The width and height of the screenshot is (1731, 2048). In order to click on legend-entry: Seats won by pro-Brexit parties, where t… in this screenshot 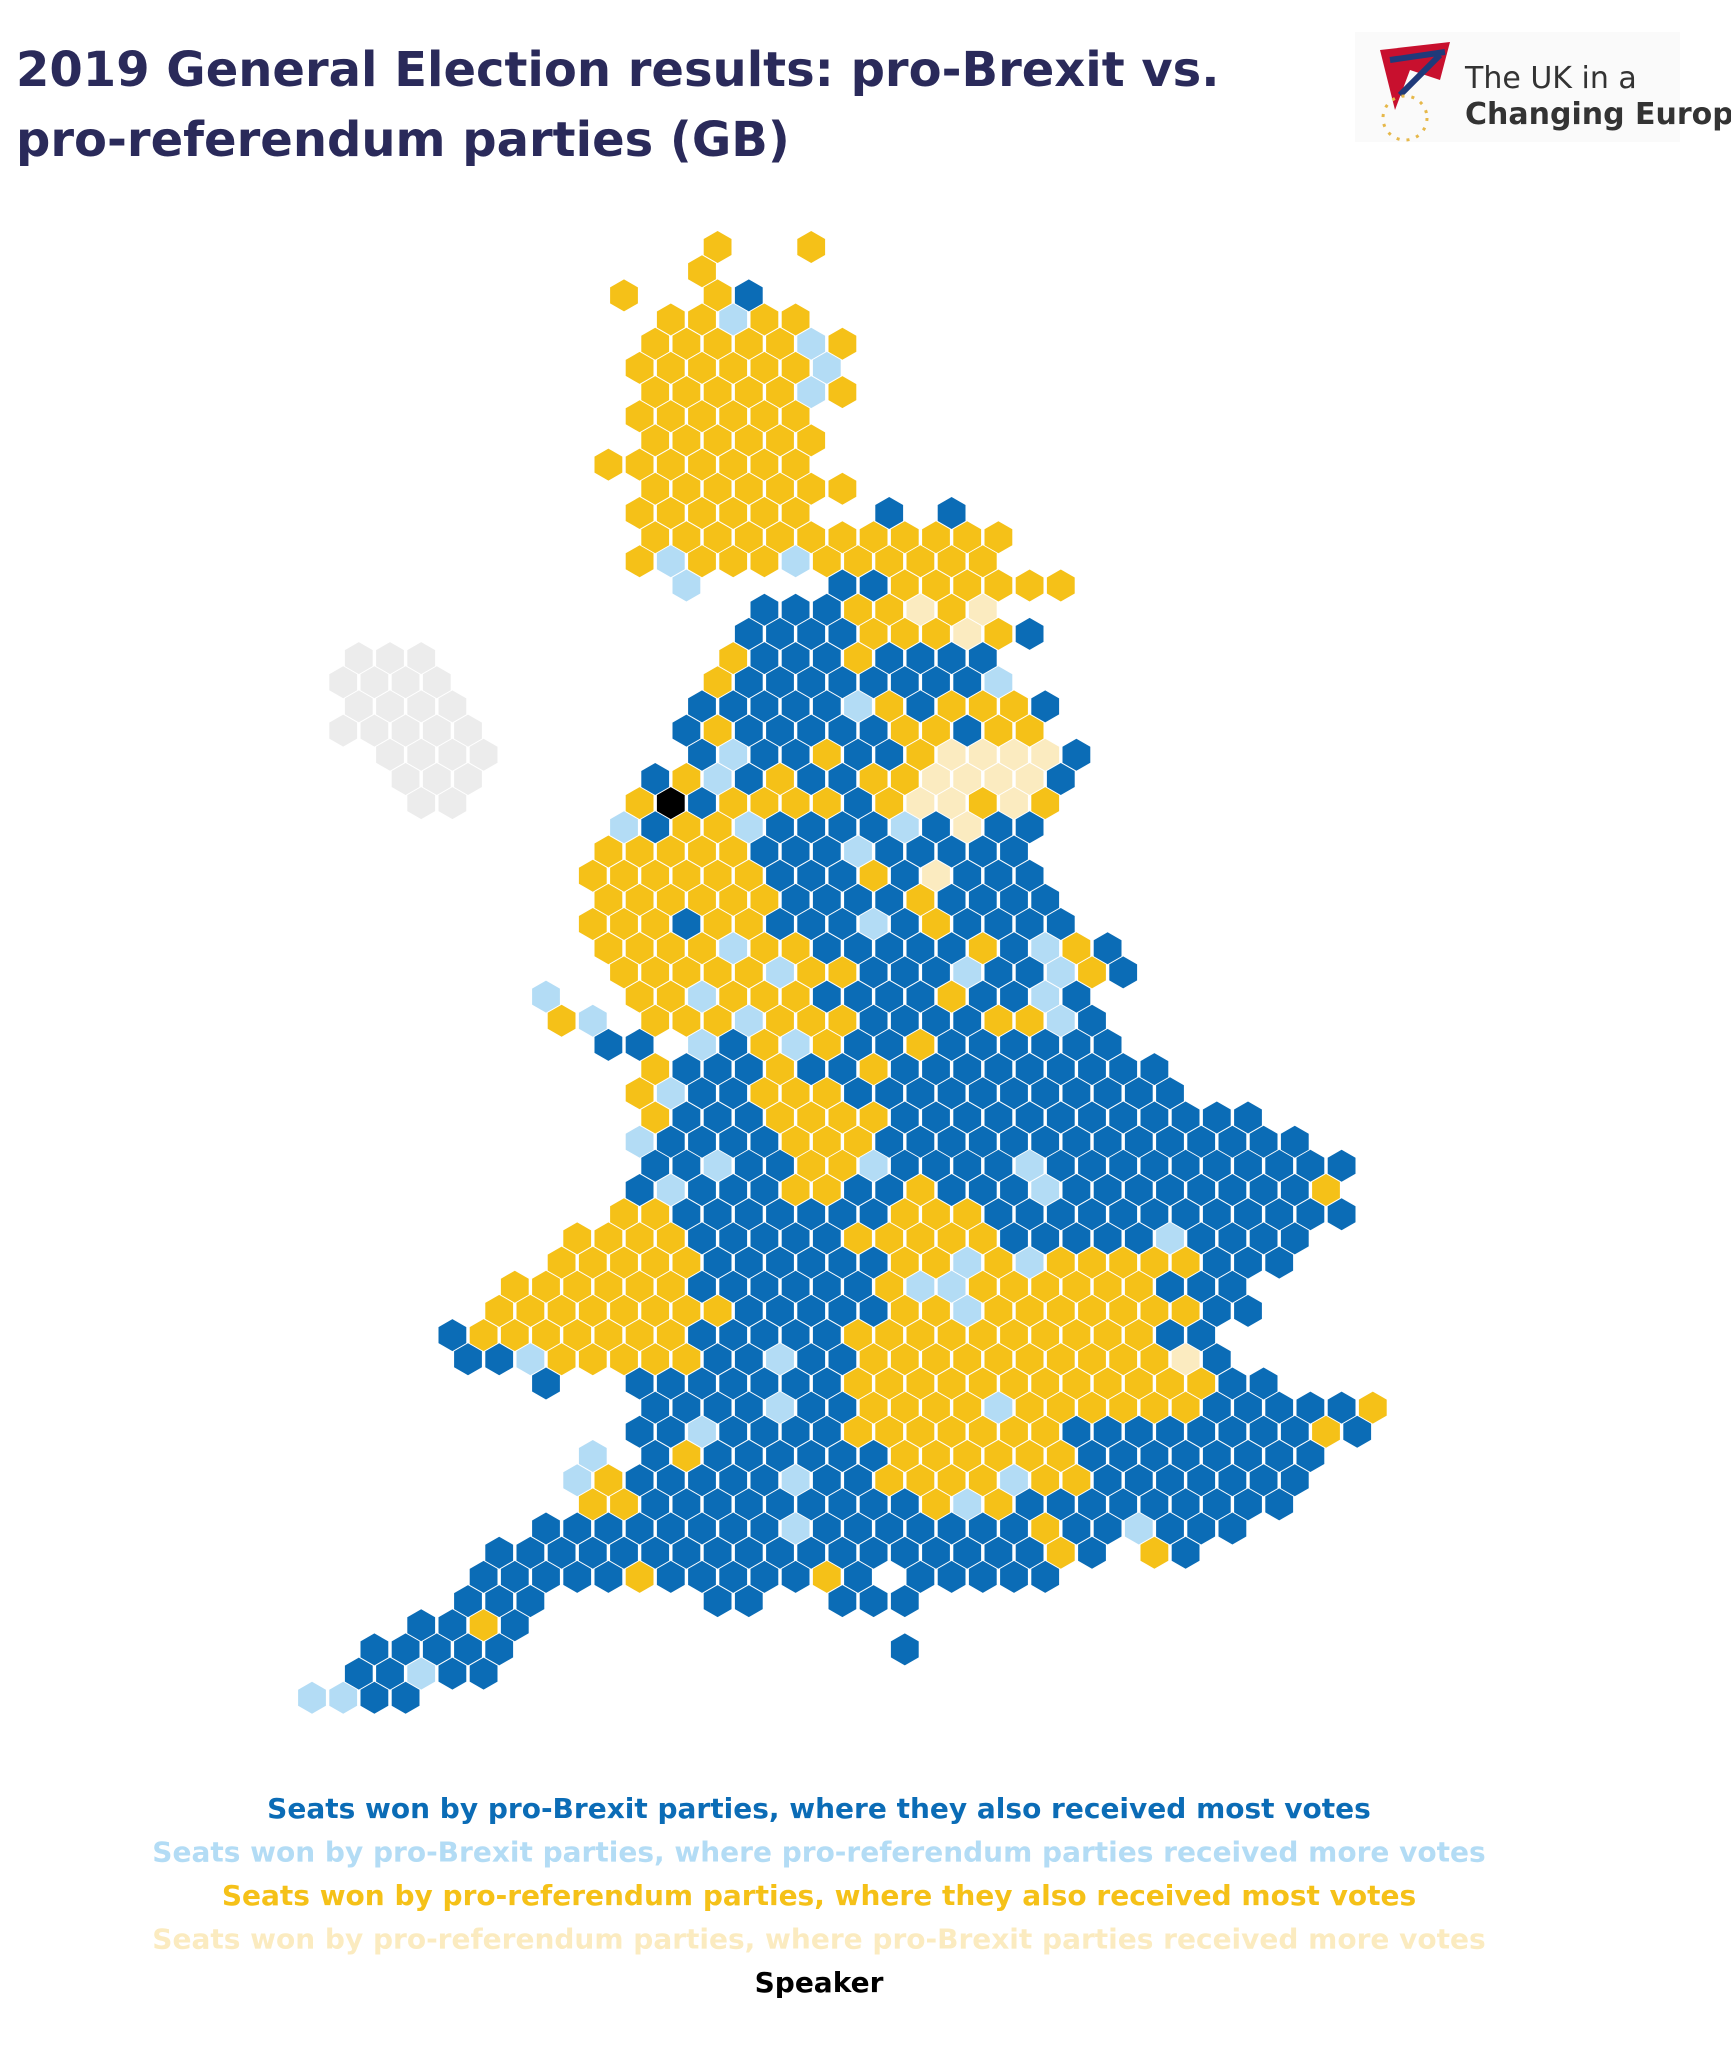, I will do `click(819, 1808)`.